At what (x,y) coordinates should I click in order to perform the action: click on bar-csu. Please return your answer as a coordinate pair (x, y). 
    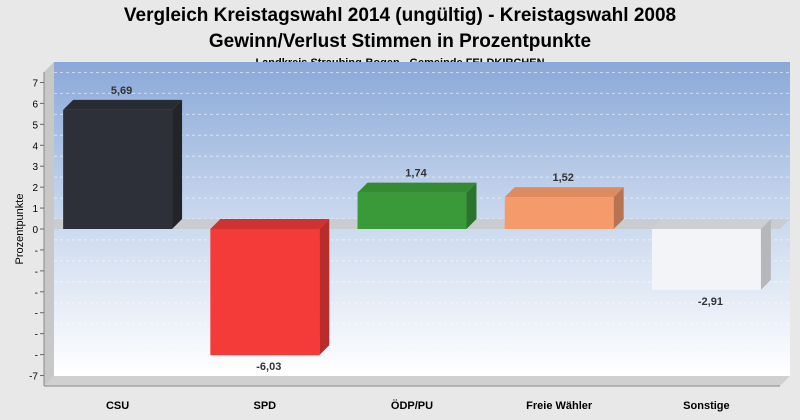
    Looking at the image, I should click on (123, 164).